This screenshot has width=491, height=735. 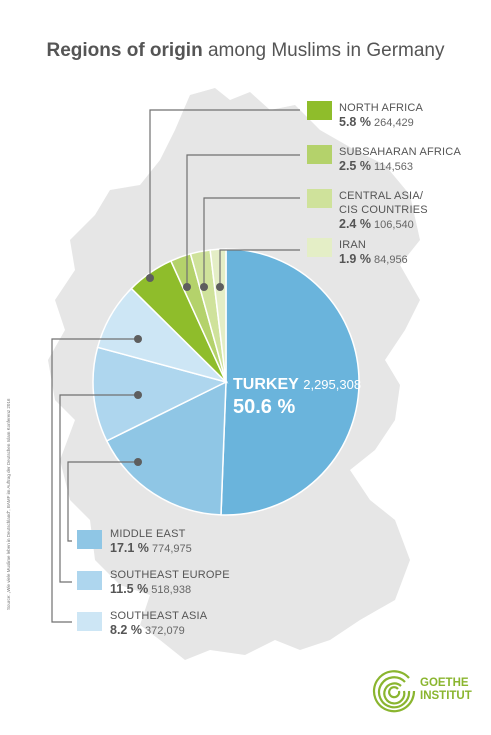 I want to click on legend-percent: 2.5 %, so click(x=355, y=166).